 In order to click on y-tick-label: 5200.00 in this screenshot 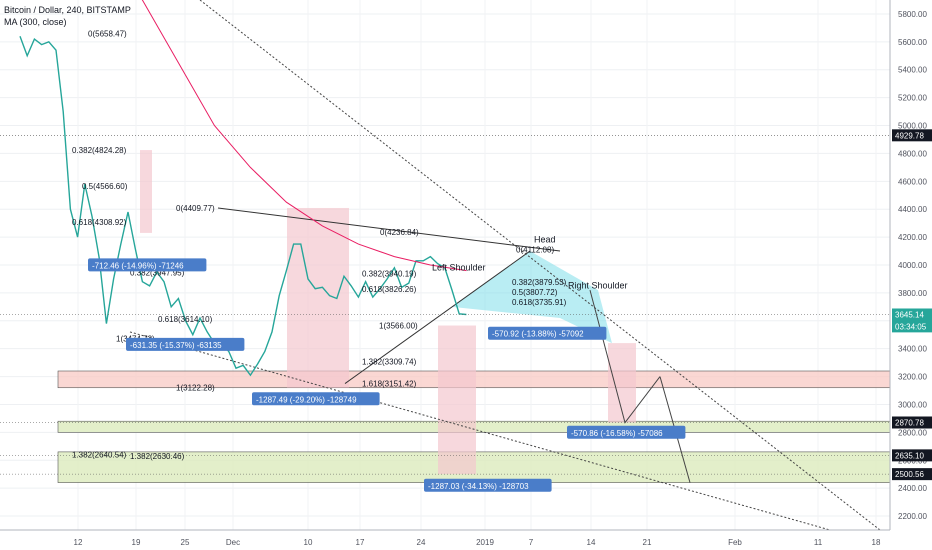, I will do `click(912, 98)`.